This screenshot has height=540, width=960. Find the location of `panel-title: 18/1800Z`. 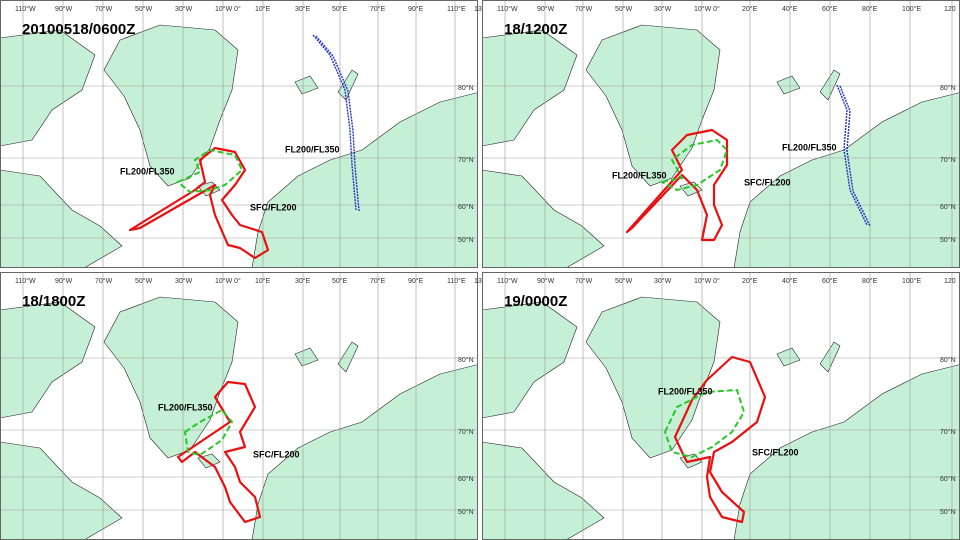

panel-title: 18/1800Z is located at coordinates (53, 301).